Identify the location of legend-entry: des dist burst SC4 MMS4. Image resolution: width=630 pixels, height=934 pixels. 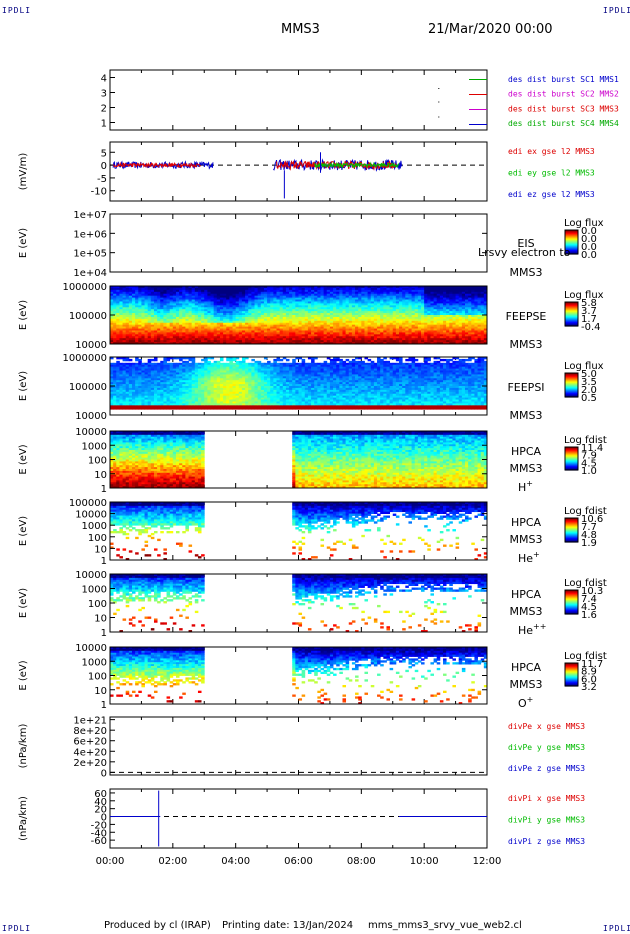
(563, 123).